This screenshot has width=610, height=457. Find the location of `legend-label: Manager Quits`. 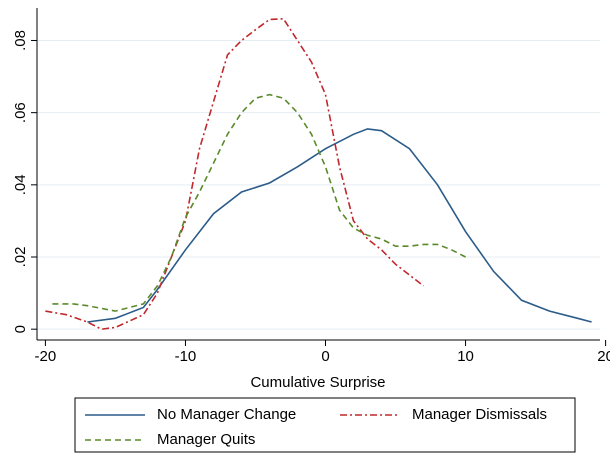

legend-label: Manager Quits is located at coordinates (206, 439).